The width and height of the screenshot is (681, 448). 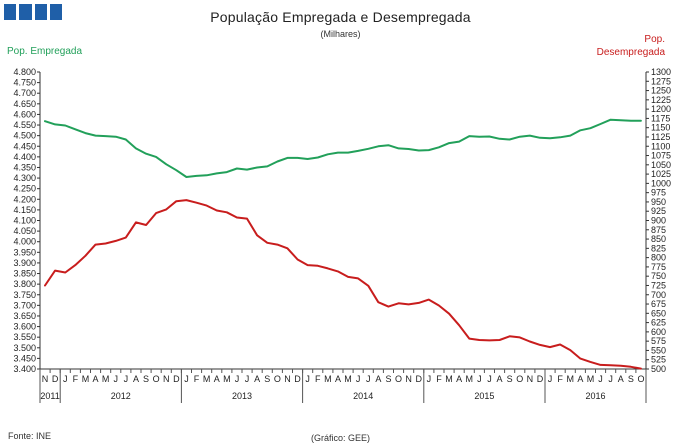 What do you see at coordinates (658, 285) in the screenshot?
I see `right-tick-label: 725` at bounding box center [658, 285].